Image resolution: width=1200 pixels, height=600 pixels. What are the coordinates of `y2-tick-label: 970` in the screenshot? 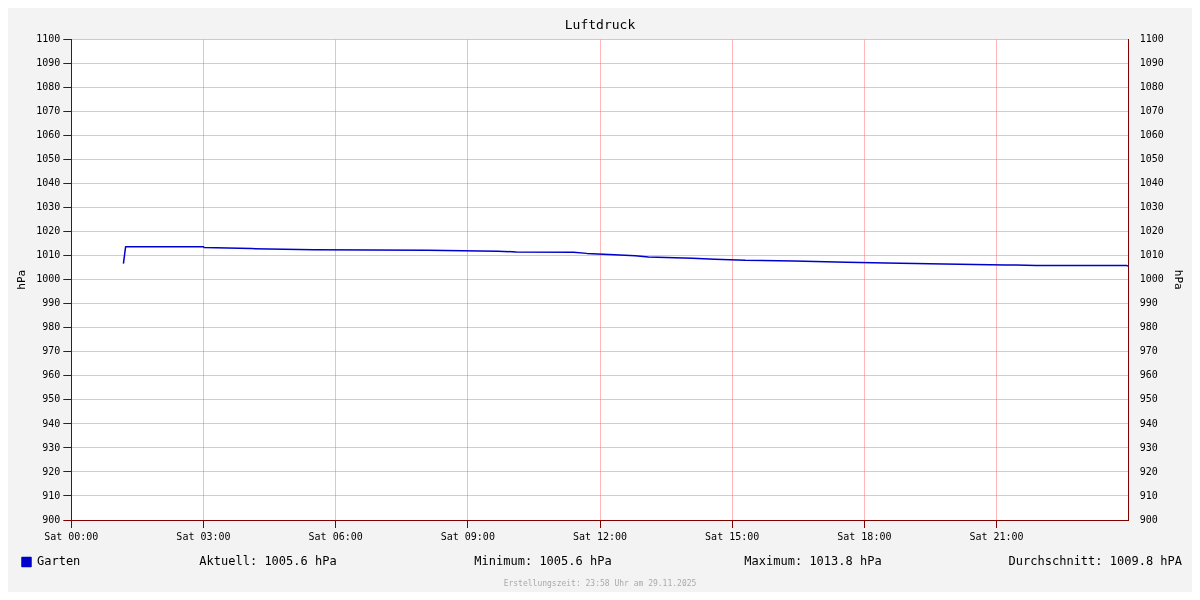 It's located at (1148, 351).